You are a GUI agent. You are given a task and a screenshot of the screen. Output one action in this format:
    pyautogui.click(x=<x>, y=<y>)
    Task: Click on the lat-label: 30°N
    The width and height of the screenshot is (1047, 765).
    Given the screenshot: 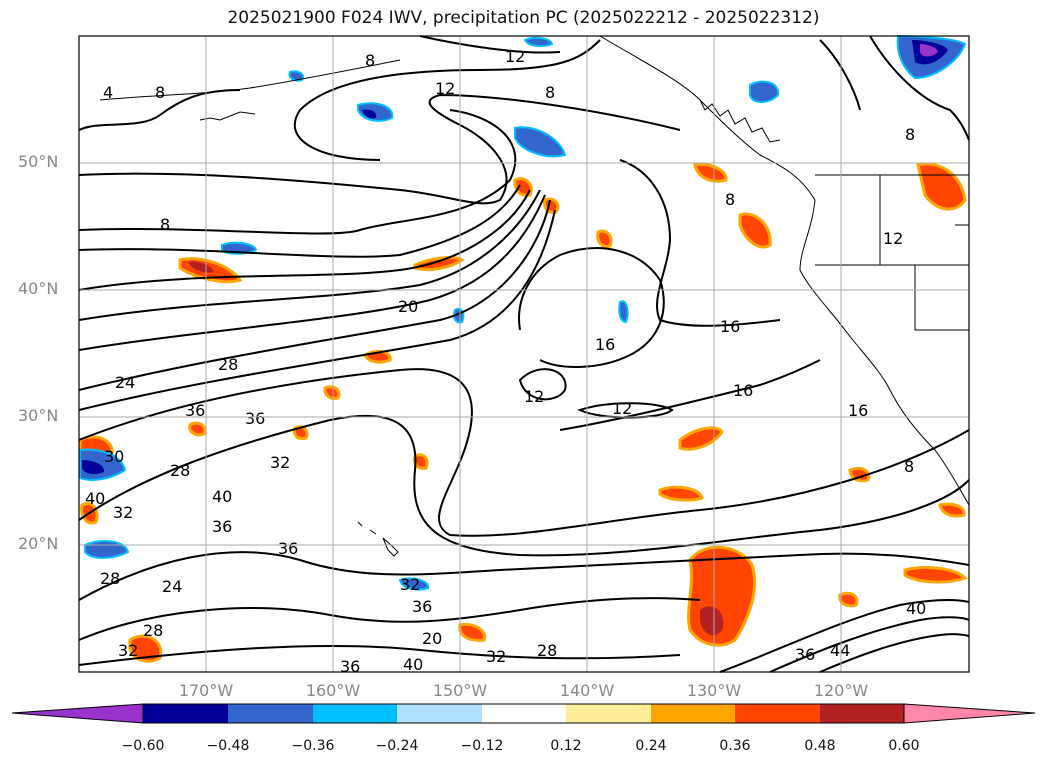 What is the action you would take?
    pyautogui.click(x=38, y=415)
    